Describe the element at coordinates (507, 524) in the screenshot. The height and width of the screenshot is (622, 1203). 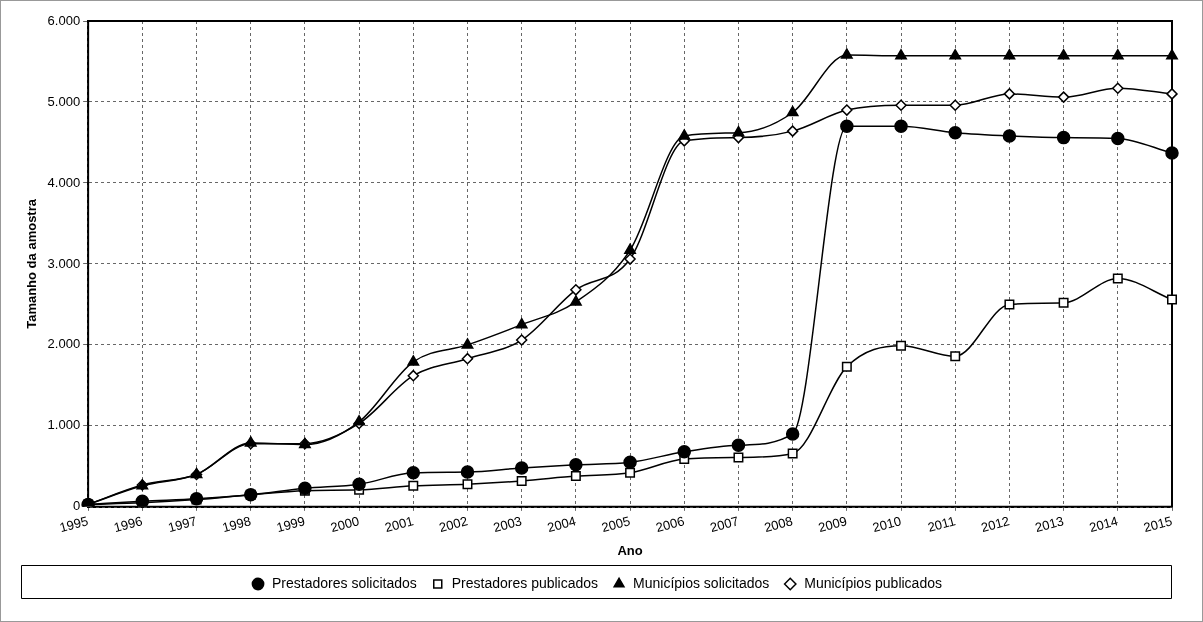
I see `x-tick-label: 2003` at that location.